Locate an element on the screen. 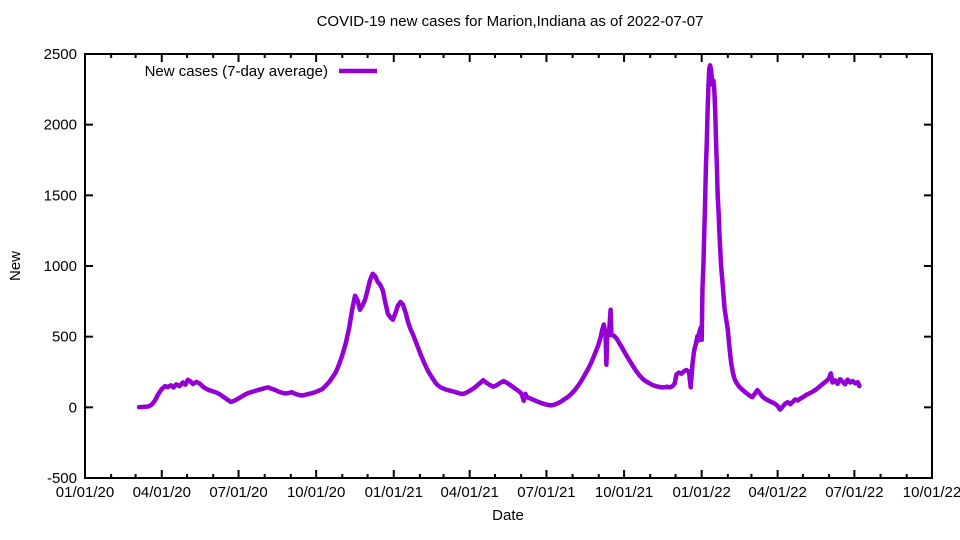  y-tick-label: 0 is located at coordinates (73, 407).